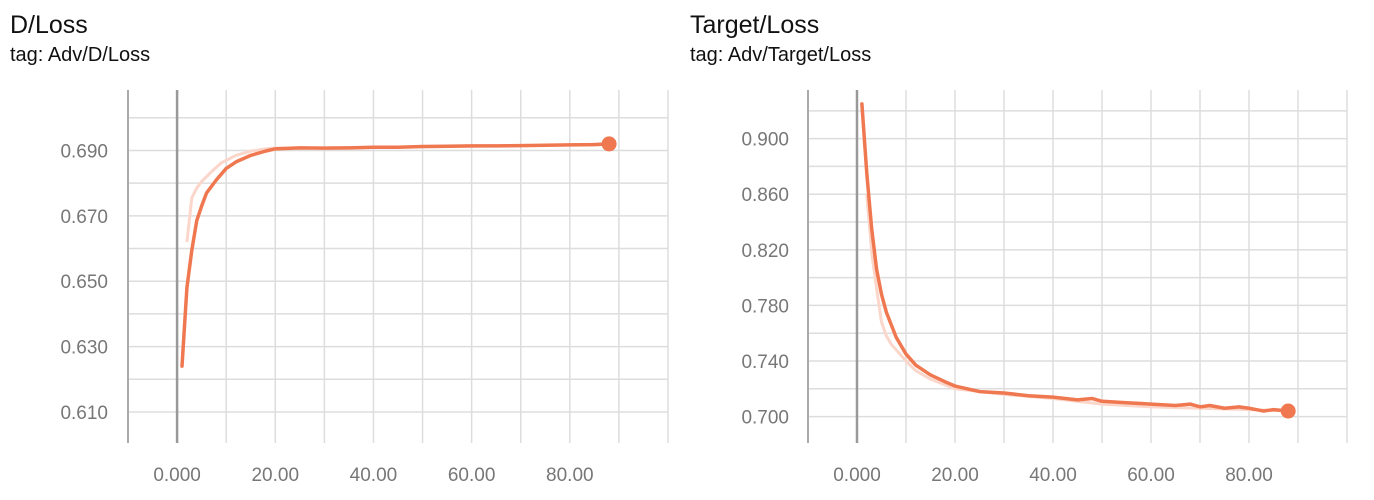  What do you see at coordinates (80, 55) in the screenshot?
I see `chart-subtitle: tag: Adv/D/Loss` at bounding box center [80, 55].